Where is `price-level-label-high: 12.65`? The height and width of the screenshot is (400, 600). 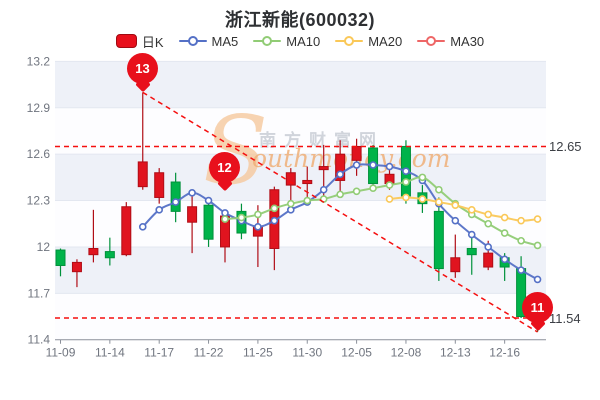 price-level-label-high: 12.65 is located at coordinates (565, 146).